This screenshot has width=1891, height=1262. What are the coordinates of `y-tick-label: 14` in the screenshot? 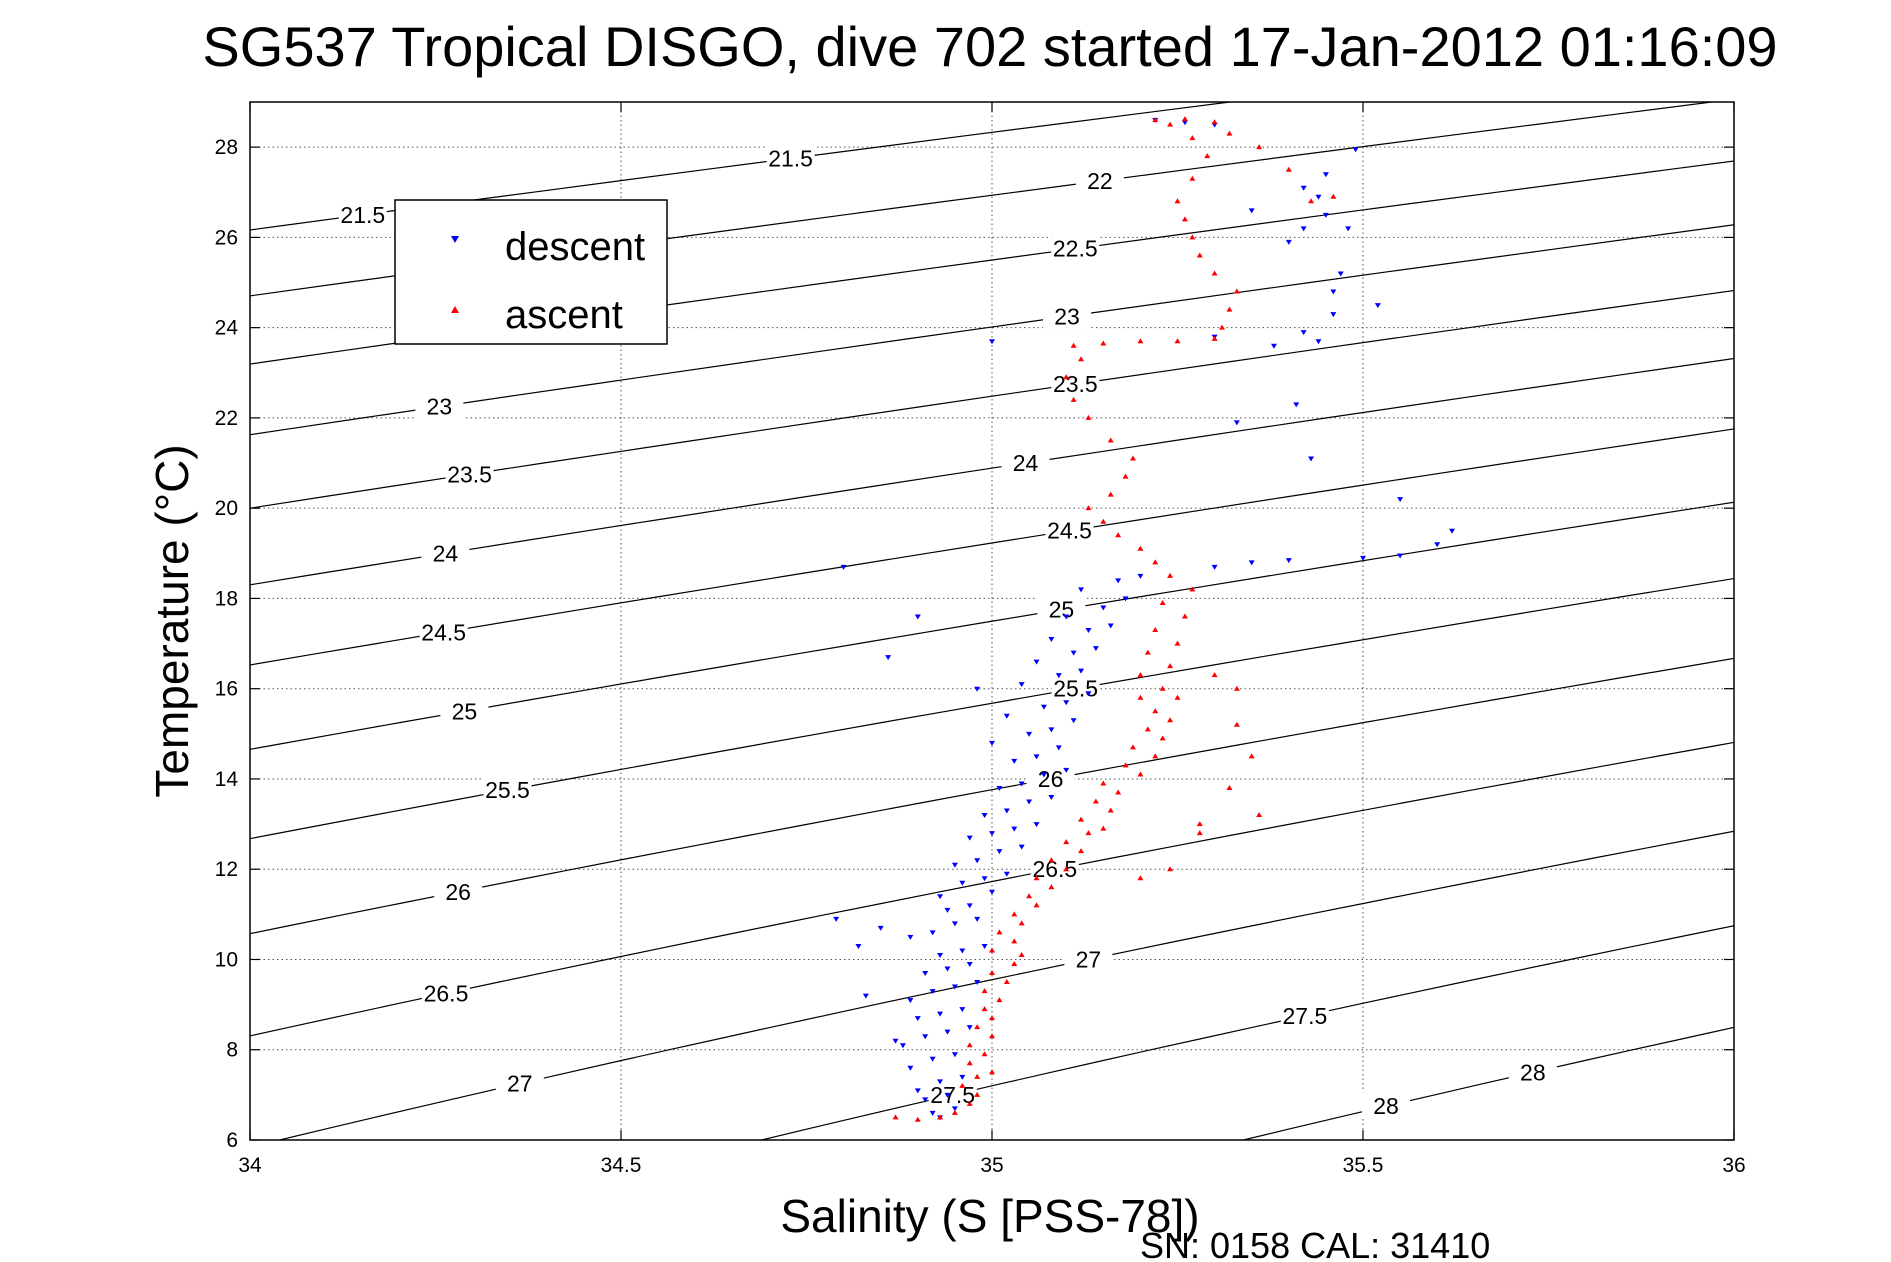 It's located at (227, 779).